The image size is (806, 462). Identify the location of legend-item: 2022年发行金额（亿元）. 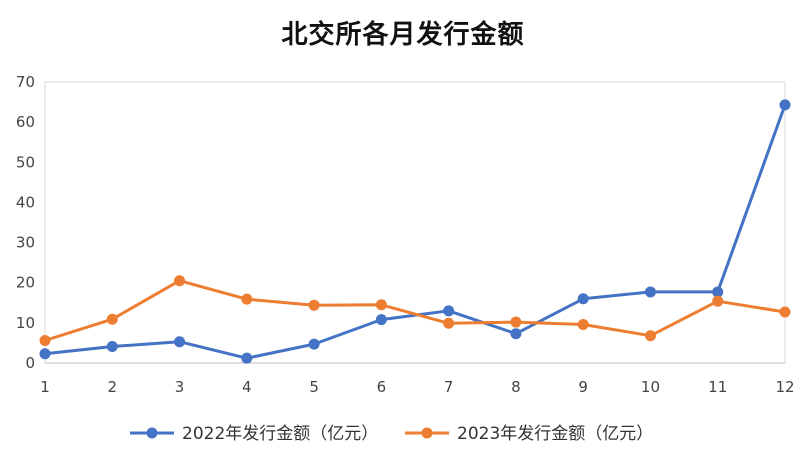
(254, 434).